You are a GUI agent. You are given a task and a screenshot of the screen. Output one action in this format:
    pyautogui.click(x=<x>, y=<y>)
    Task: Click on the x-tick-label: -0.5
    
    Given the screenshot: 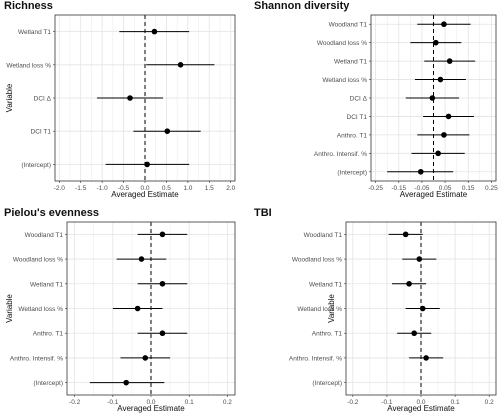 What is the action you would take?
    pyautogui.click(x=124, y=188)
    